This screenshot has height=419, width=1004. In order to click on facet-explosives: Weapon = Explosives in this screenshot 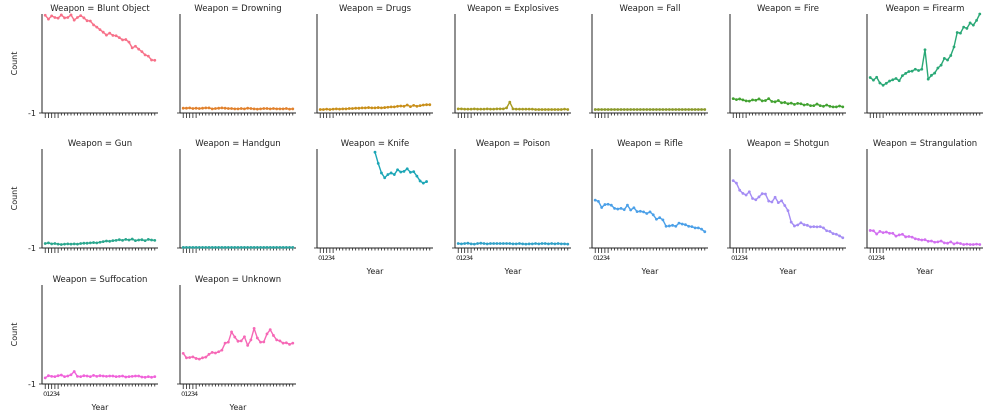, I will do `click(511, 61)`.